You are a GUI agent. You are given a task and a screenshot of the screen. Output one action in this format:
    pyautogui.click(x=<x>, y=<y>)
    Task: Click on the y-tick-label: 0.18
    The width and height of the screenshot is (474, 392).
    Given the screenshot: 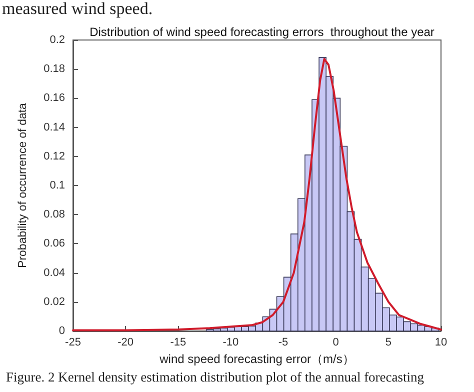 What is the action you would take?
    pyautogui.click(x=54, y=69)
    